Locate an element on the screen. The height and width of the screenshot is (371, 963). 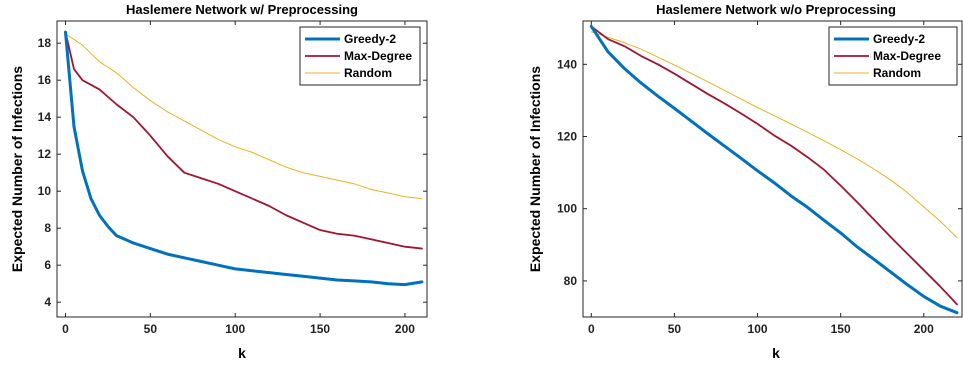
y-tick-label: 10 is located at coordinates (45, 191).